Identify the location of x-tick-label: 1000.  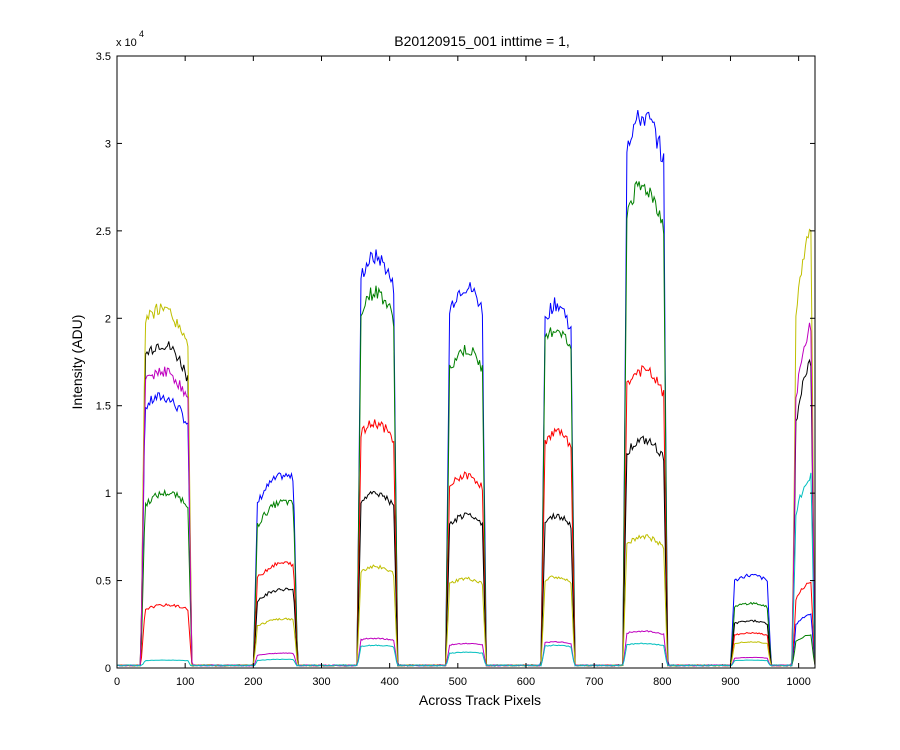
(798, 682).